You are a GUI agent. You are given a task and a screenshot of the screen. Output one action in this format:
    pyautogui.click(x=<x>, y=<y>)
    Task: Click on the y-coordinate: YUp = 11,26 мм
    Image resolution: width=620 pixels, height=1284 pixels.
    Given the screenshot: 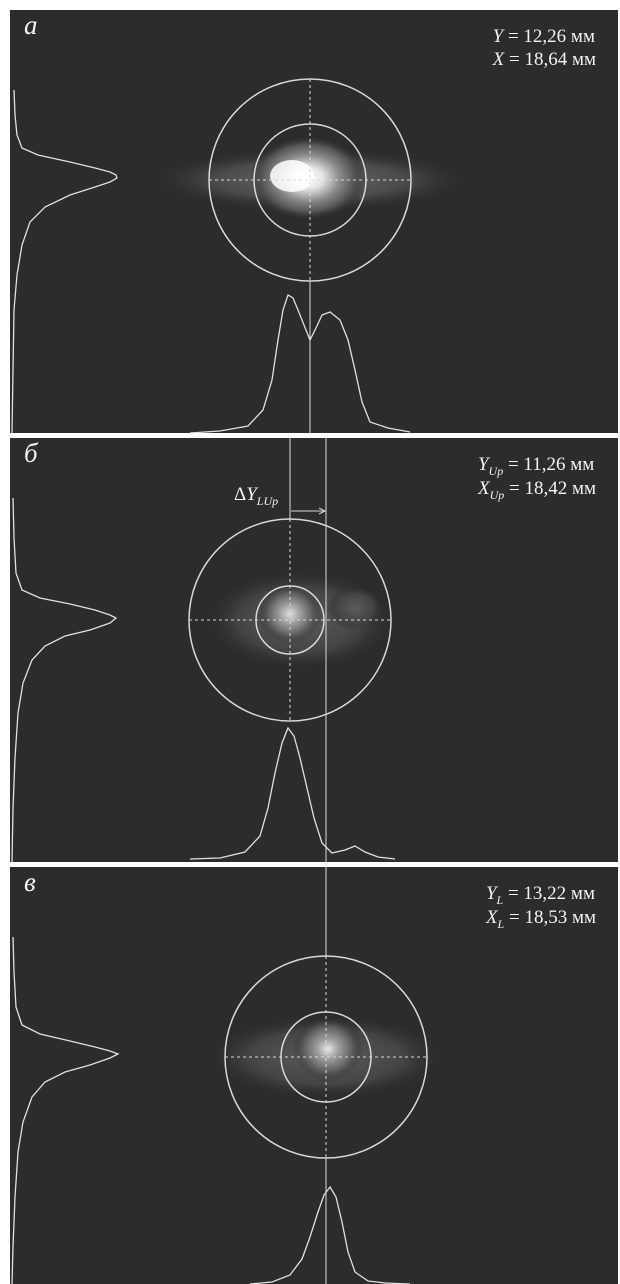 What is the action you would take?
    pyautogui.click(x=536, y=466)
    